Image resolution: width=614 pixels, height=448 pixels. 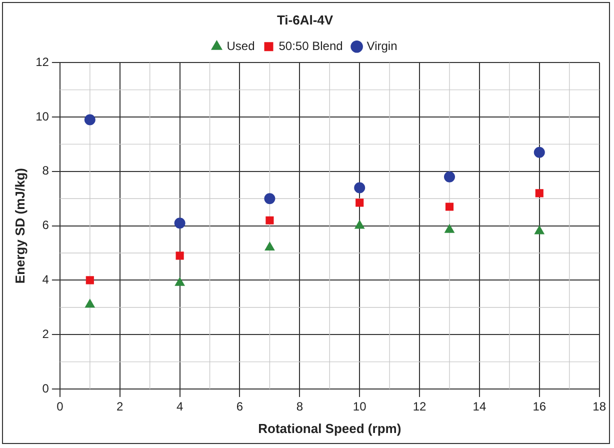 What do you see at coordinates (382, 45) in the screenshot?
I see `legend-label: Virgin` at bounding box center [382, 45].